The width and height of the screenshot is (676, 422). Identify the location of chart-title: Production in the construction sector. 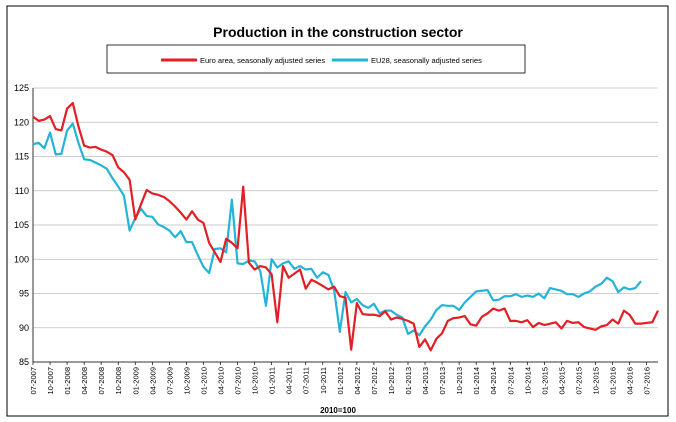
(338, 32).